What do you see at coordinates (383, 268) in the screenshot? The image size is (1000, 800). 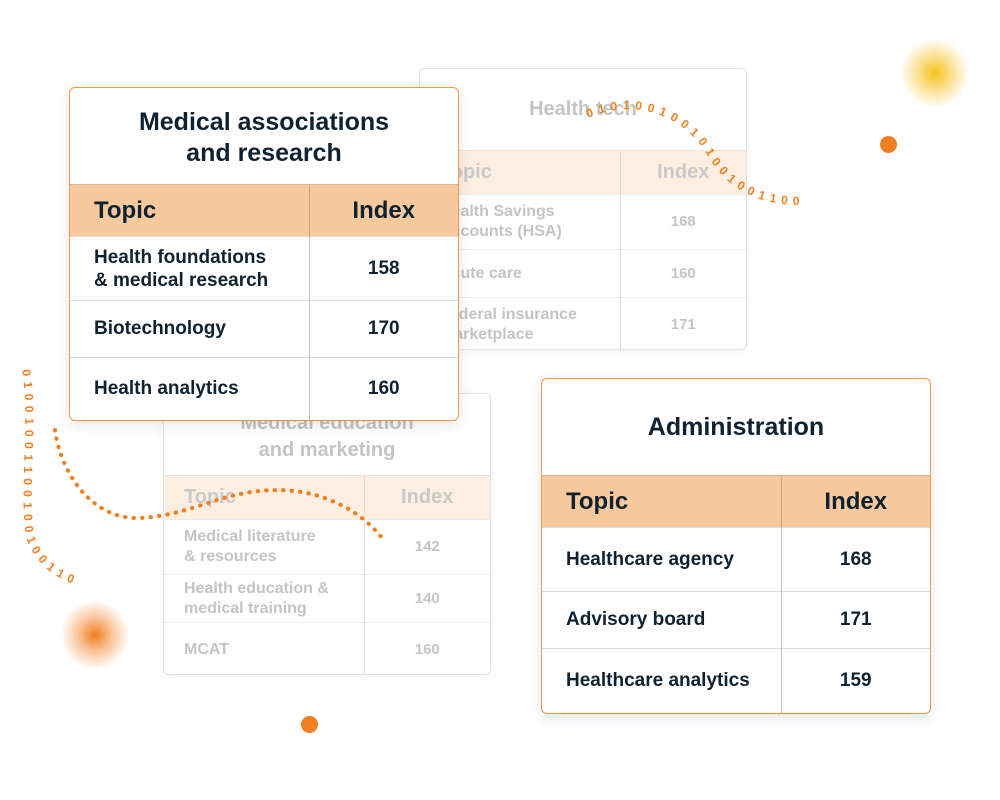 I see `index-cell: 158` at bounding box center [383, 268].